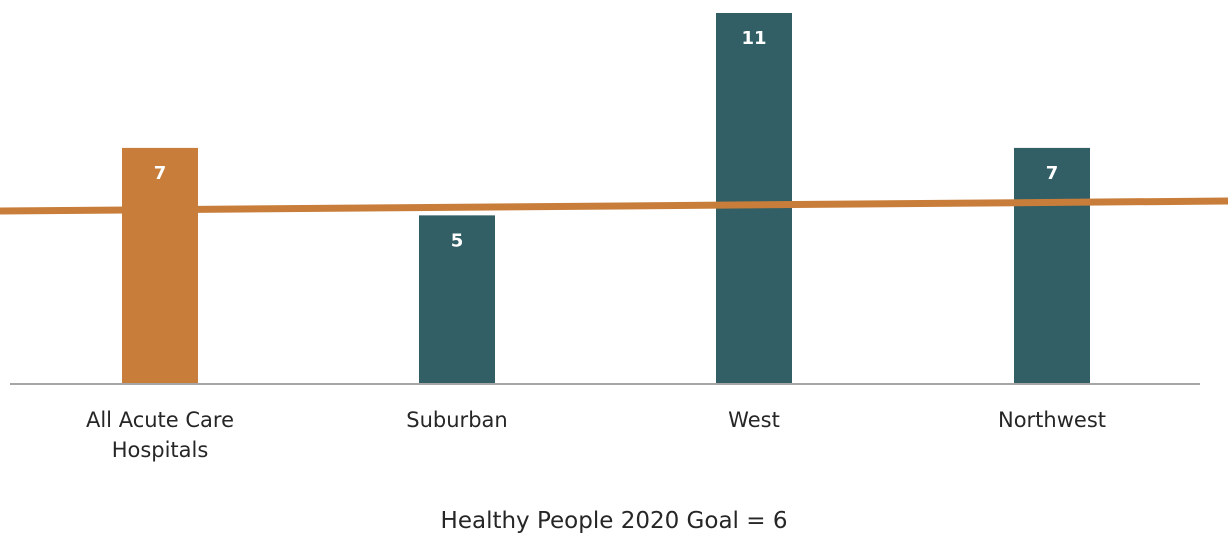 This screenshot has width=1228, height=536. I want to click on category-label: Suburban, so click(457, 420).